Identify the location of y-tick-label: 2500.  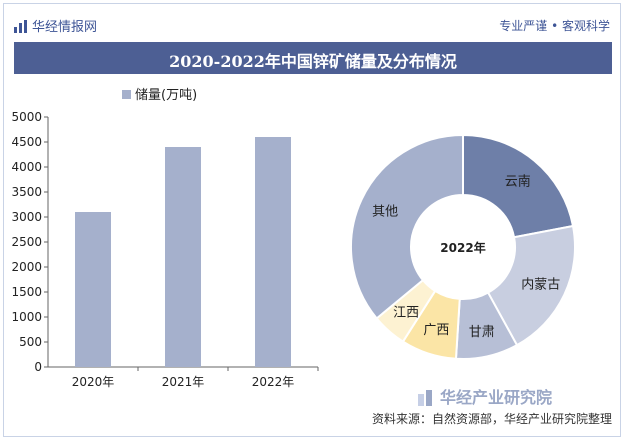
(26, 242).